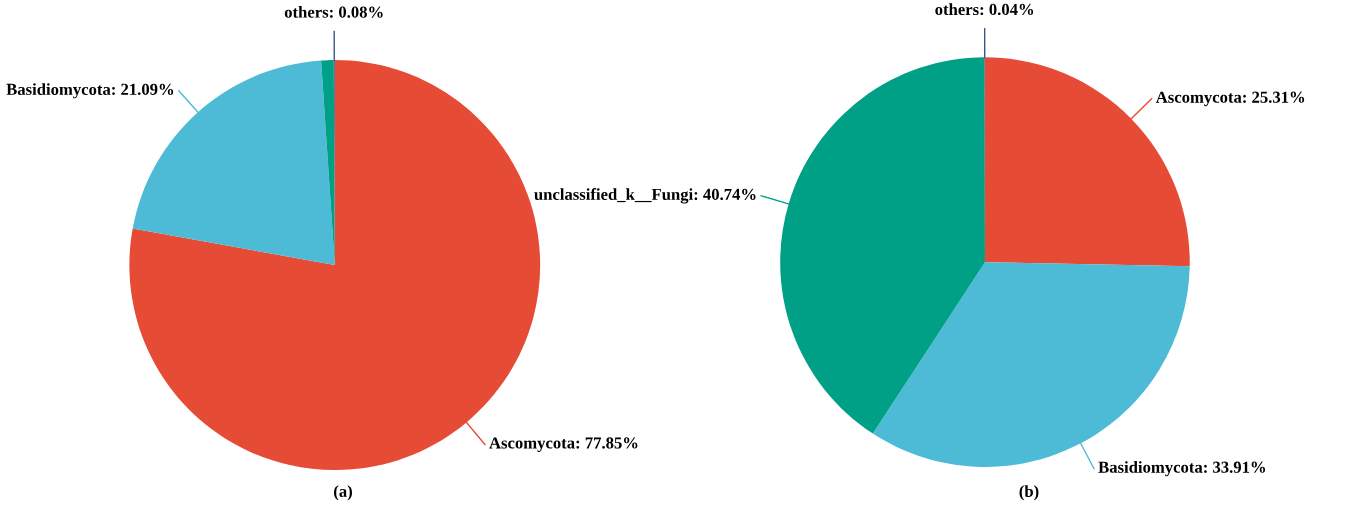 The height and width of the screenshot is (508, 1372). Describe the element at coordinates (1182, 469) in the screenshot. I see `slice-label: Basidiomycota: 33.91%` at that location.